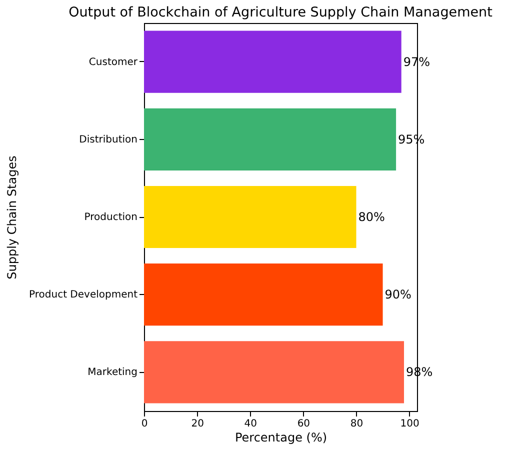  Describe the element at coordinates (280, 12) in the screenshot. I see `chart-title: Output of Blockchain of Agriculture Supply Chain Management` at that location.